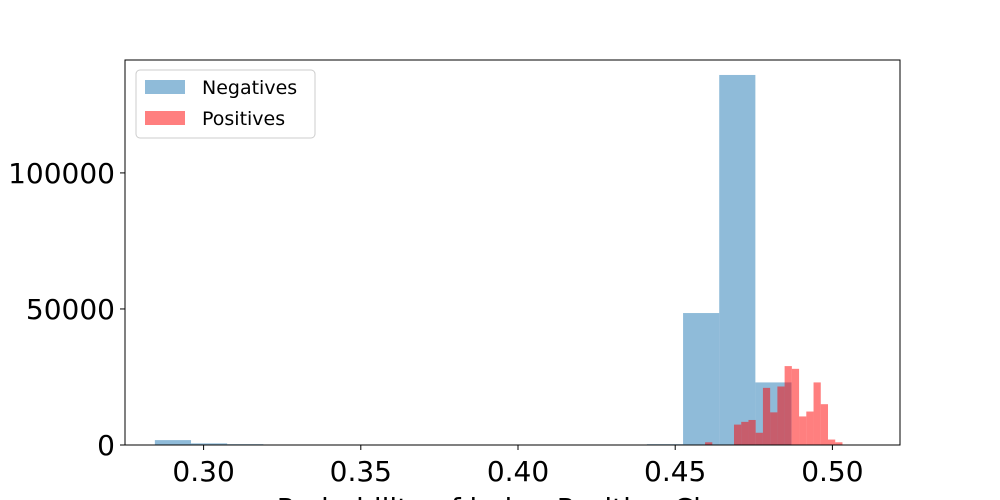 Image resolution: width=1000 pixels, height=500 pixels. Describe the element at coordinates (512, 496) in the screenshot. I see `x-axis-title: Probability of being Positive Class` at that location.